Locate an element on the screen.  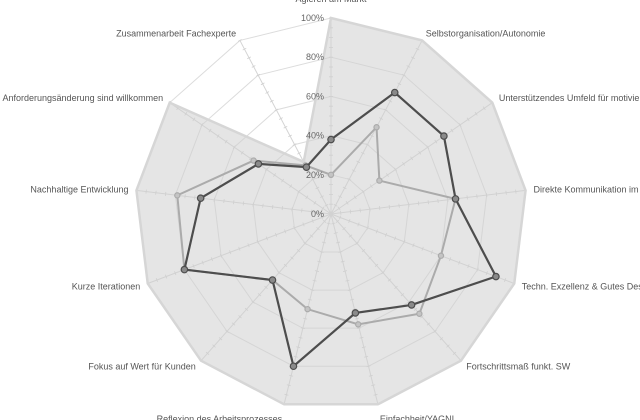
axis-label: Nachhaltige Entwicklung is located at coordinates (79, 189).